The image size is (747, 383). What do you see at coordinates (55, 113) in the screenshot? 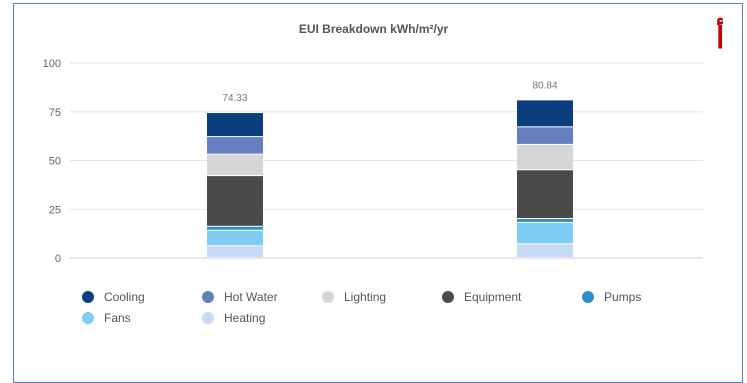
I see `y-tick-label: 75` at bounding box center [55, 113].